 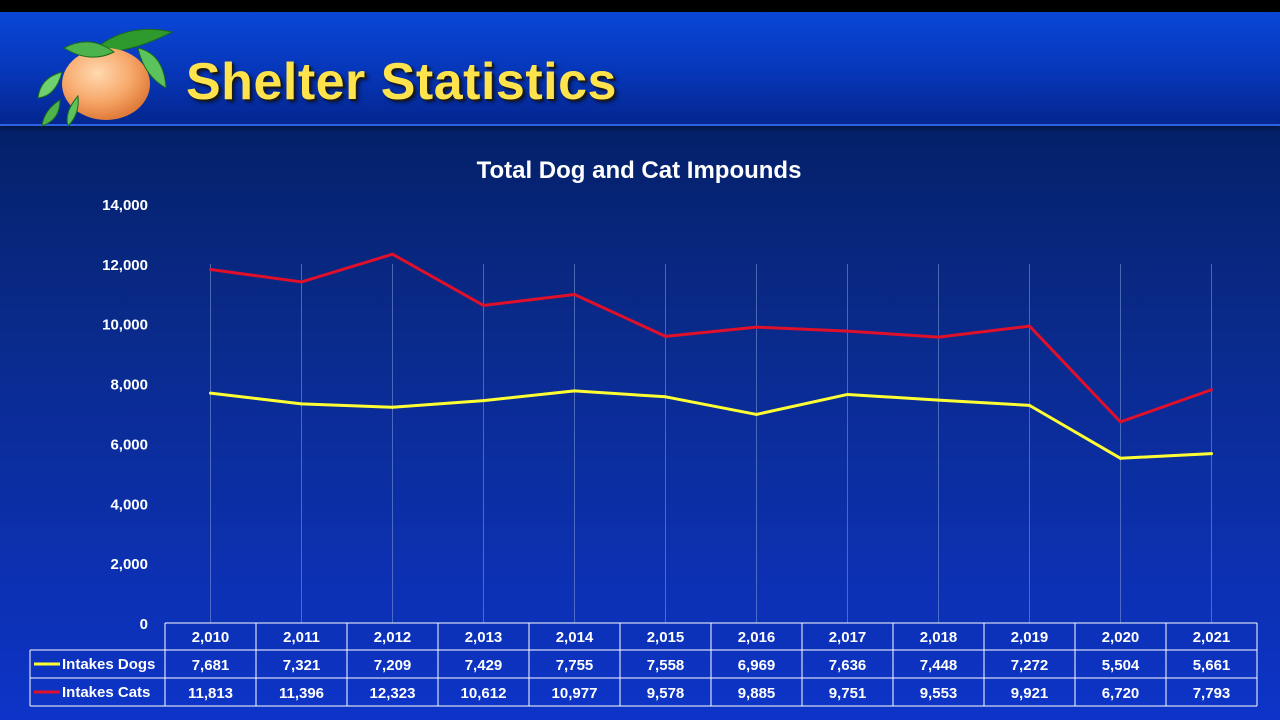 I want to click on y-tick-label: 6,000, so click(x=129, y=444).